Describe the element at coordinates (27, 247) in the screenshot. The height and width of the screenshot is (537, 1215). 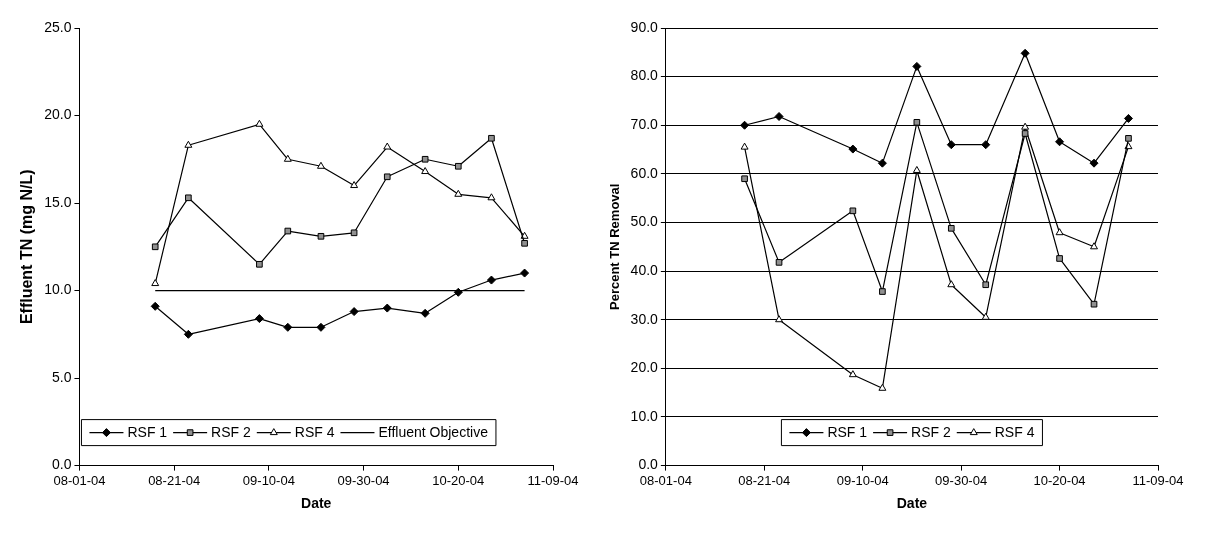
I see `y-axis-title: Effluent TN (mg N/L)` at that location.